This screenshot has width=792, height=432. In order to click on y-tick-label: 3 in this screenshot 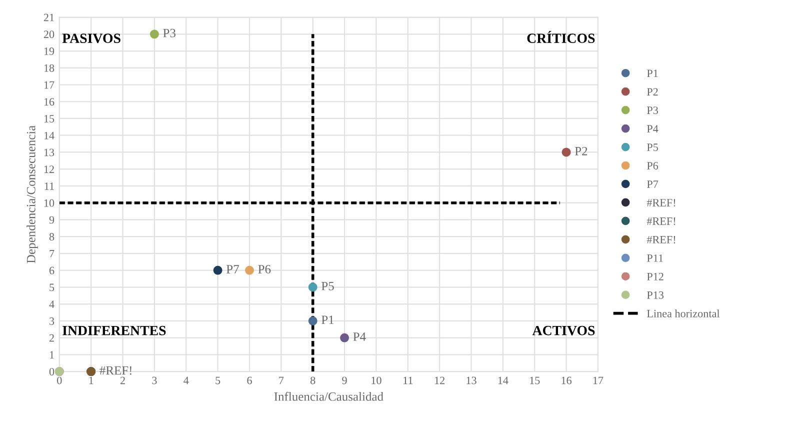, I will do `click(52, 321)`.